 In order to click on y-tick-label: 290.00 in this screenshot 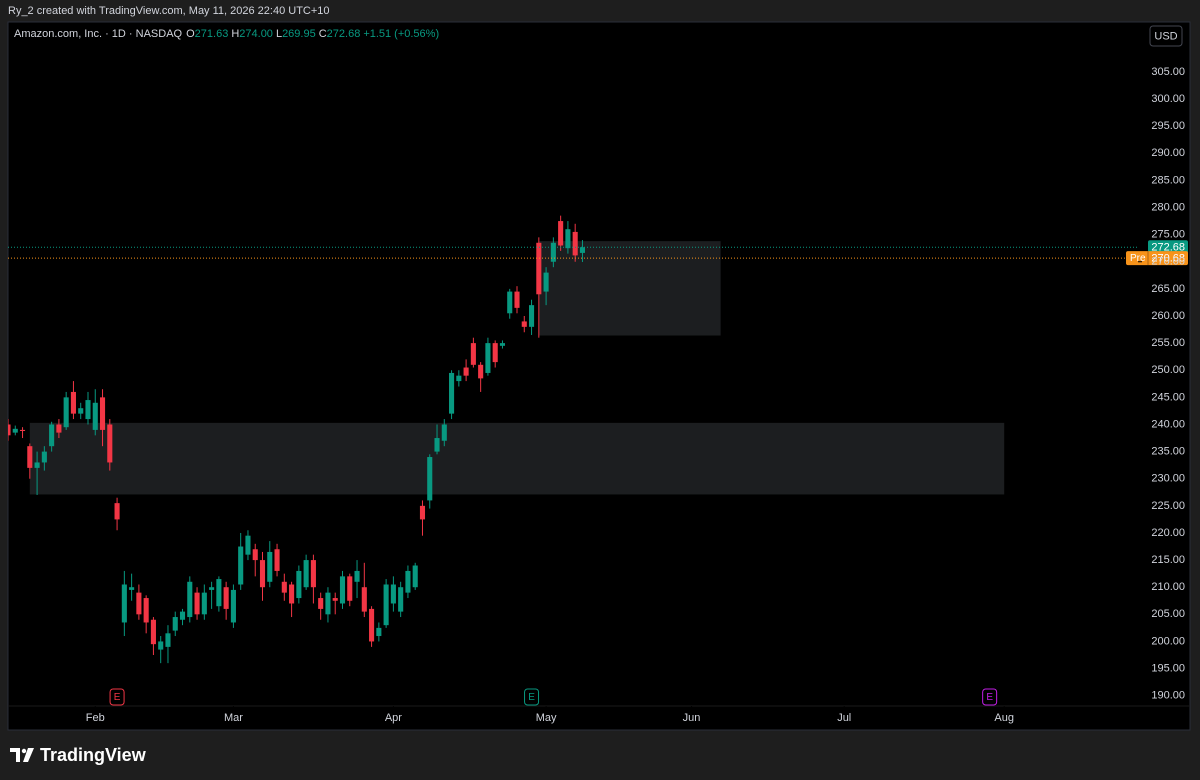, I will do `click(1168, 153)`.